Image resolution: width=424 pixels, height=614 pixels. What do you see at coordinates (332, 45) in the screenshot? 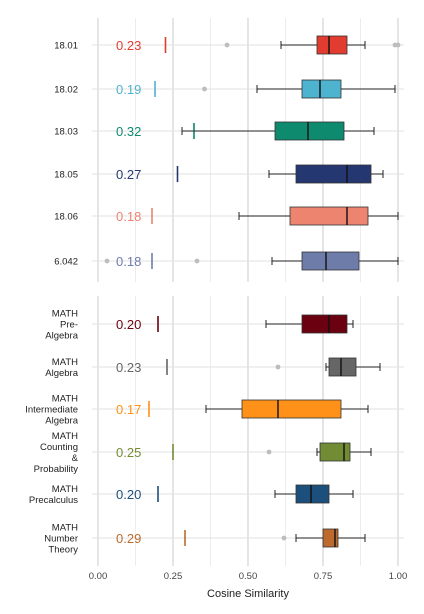
I see `panel-0-row-0-box` at bounding box center [332, 45].